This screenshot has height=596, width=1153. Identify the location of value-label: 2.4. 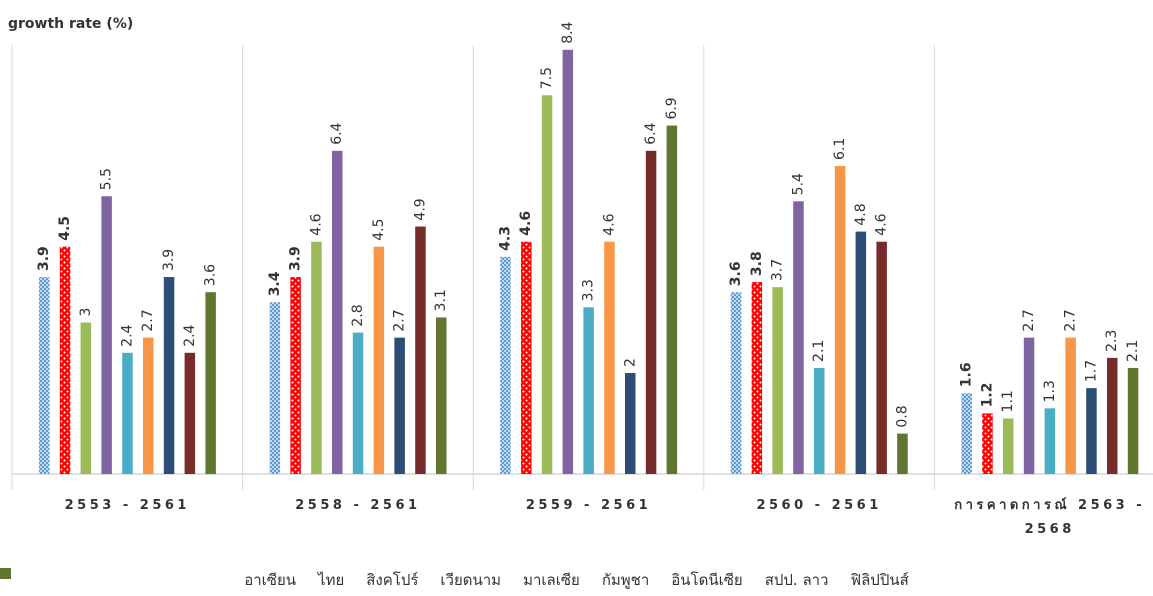
(190, 335).